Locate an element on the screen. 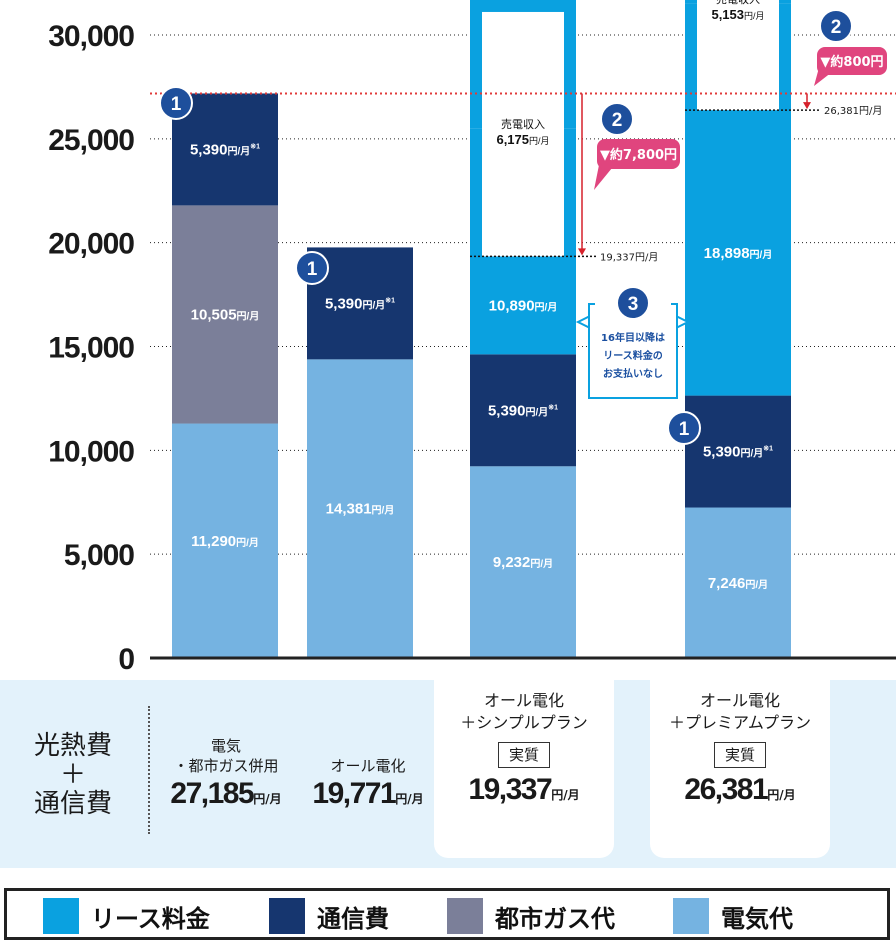 The width and height of the screenshot is (896, 948). y-tick-label: 15,000 is located at coordinates (91, 348).